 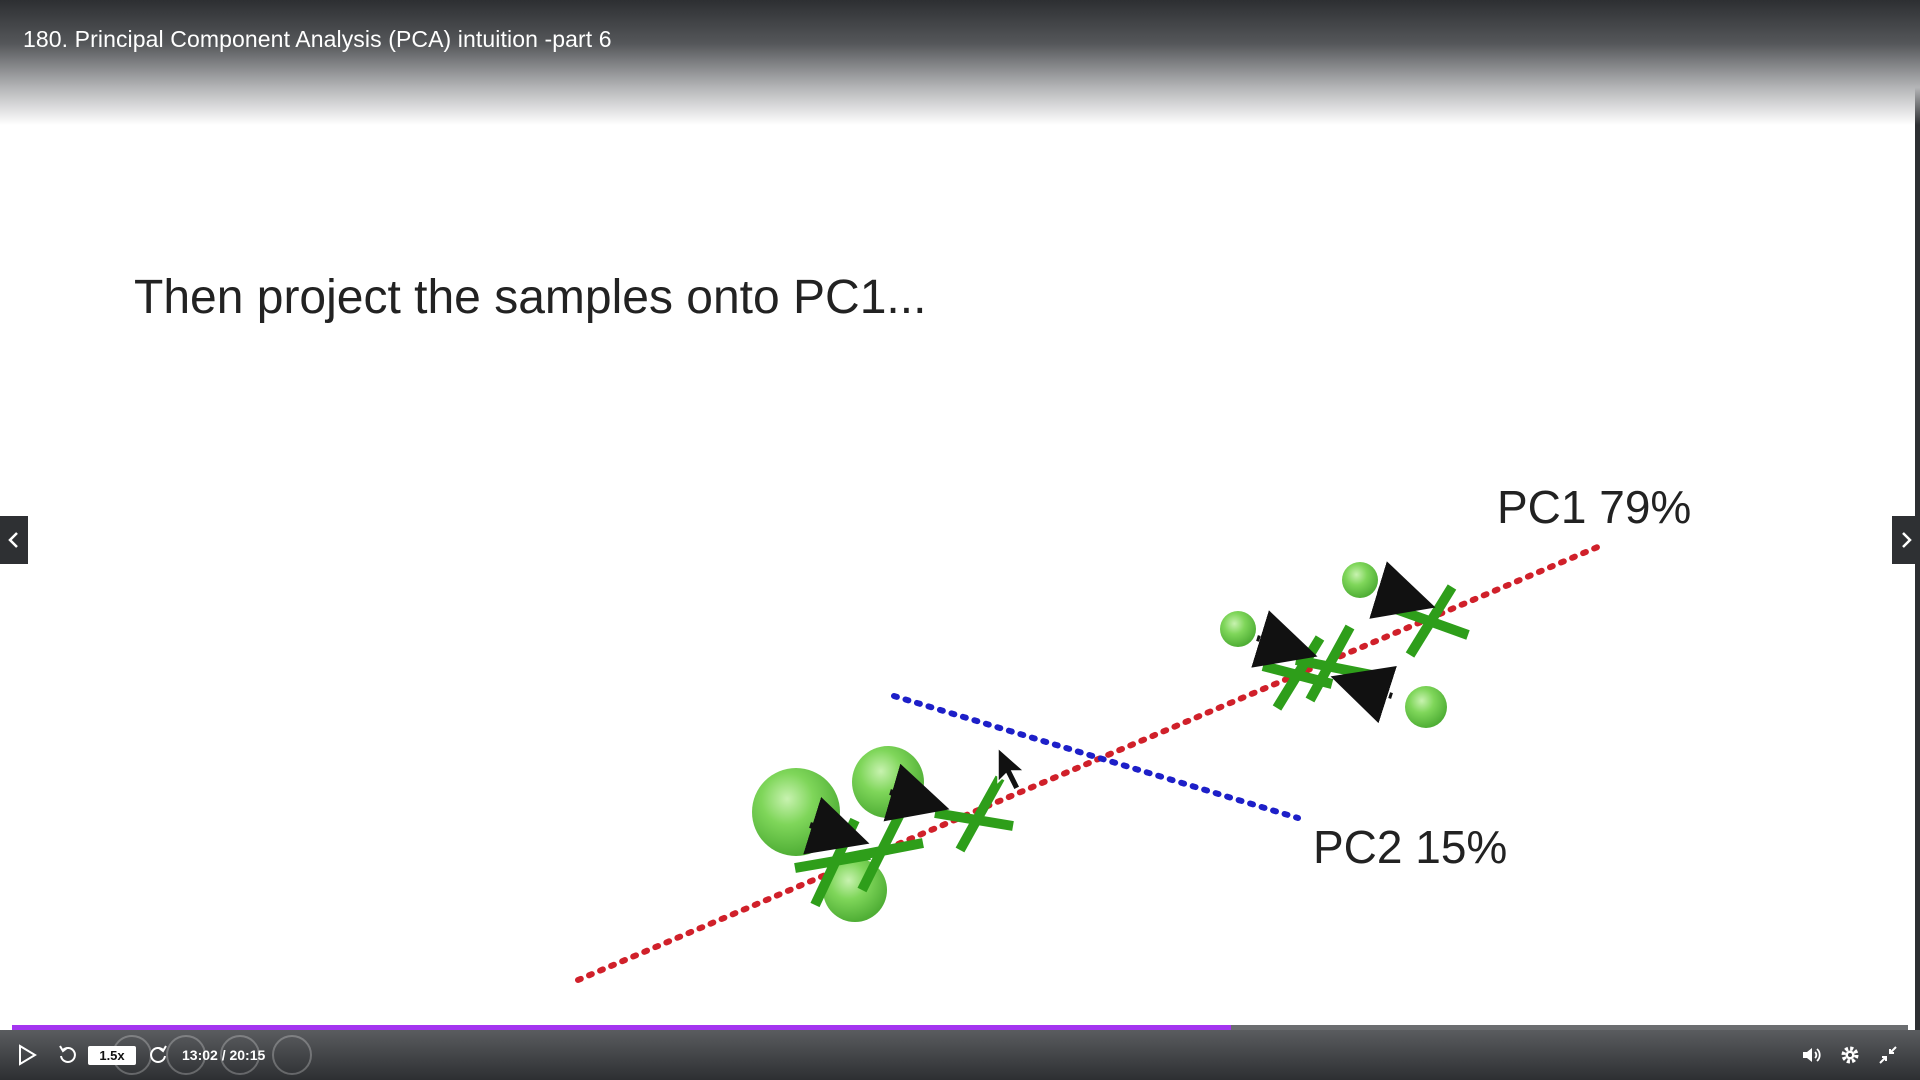 I want to click on gear-icon, so click(x=1850, y=1055).